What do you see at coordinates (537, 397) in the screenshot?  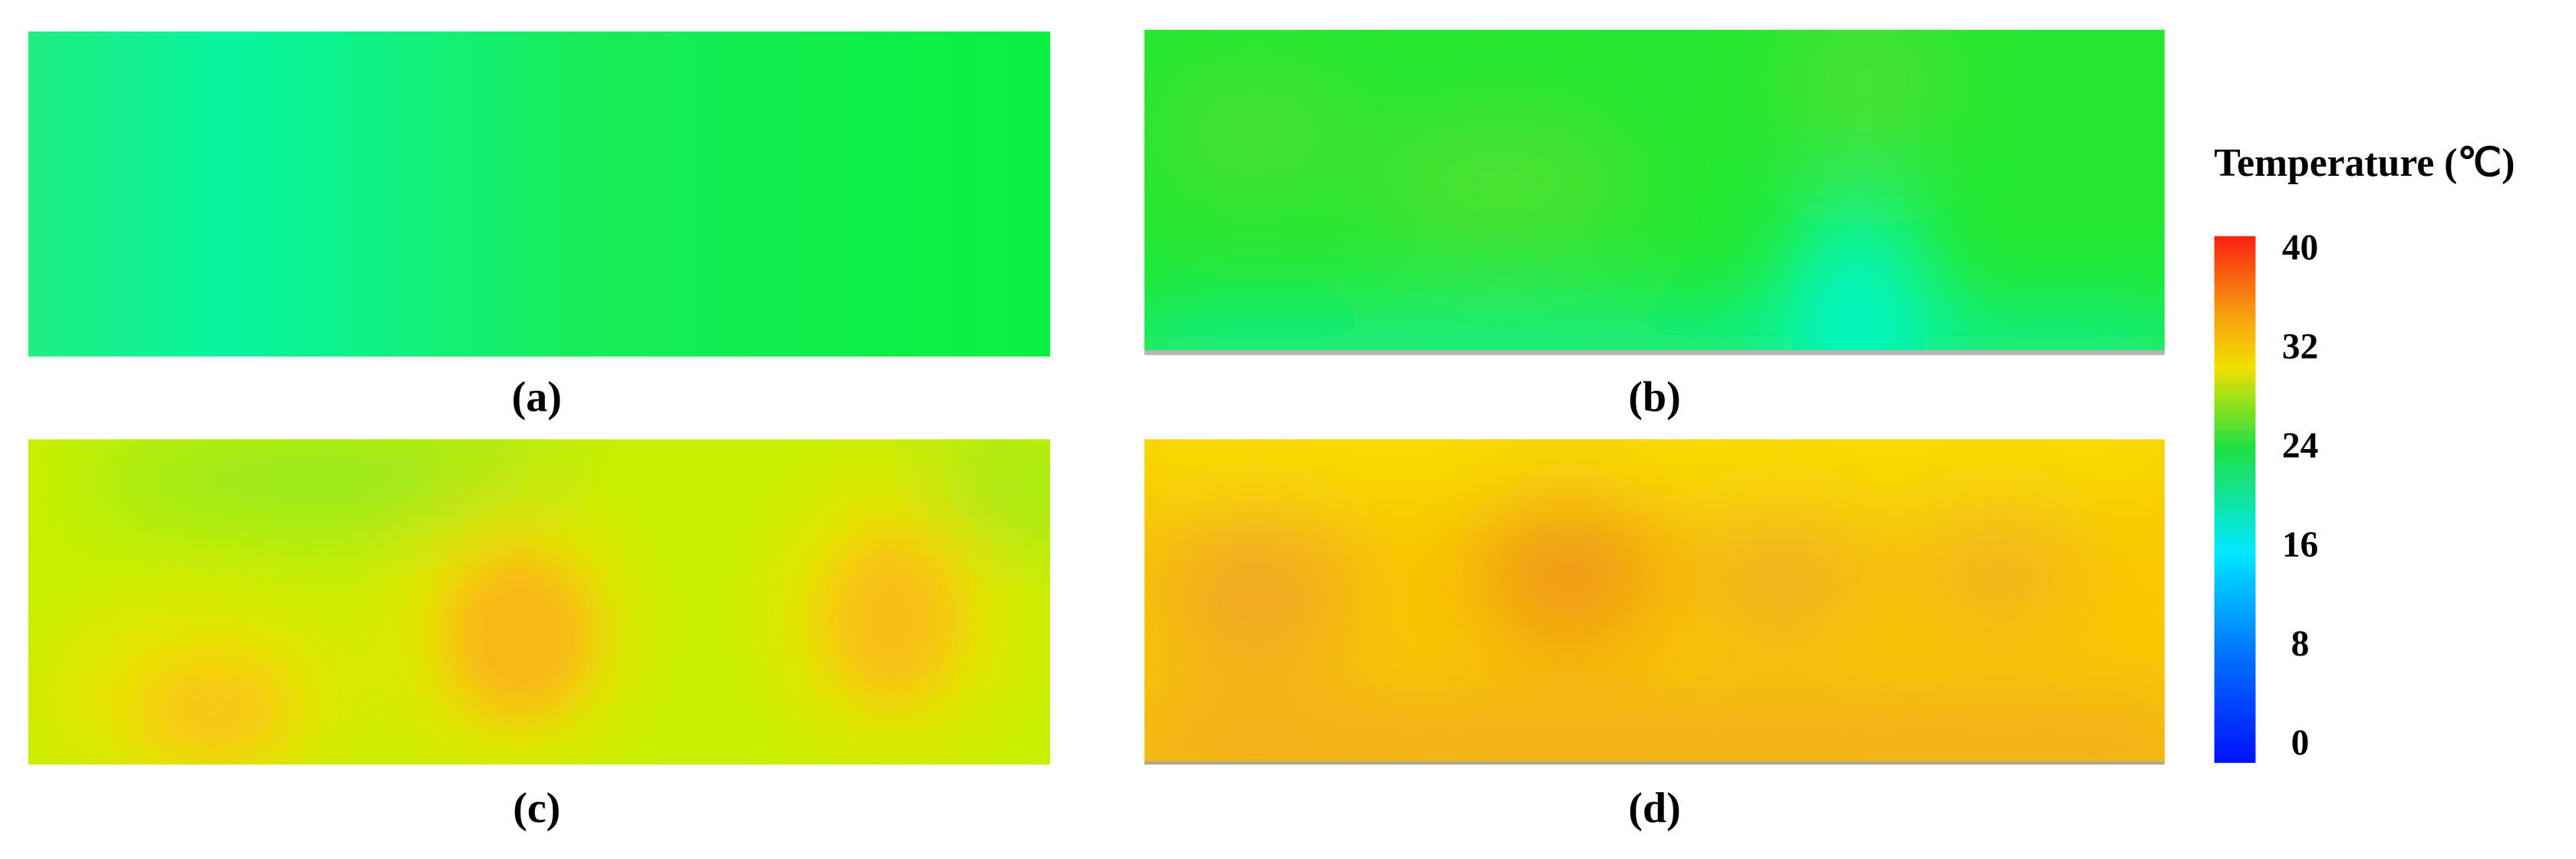 I see `panel-label: (a)` at bounding box center [537, 397].